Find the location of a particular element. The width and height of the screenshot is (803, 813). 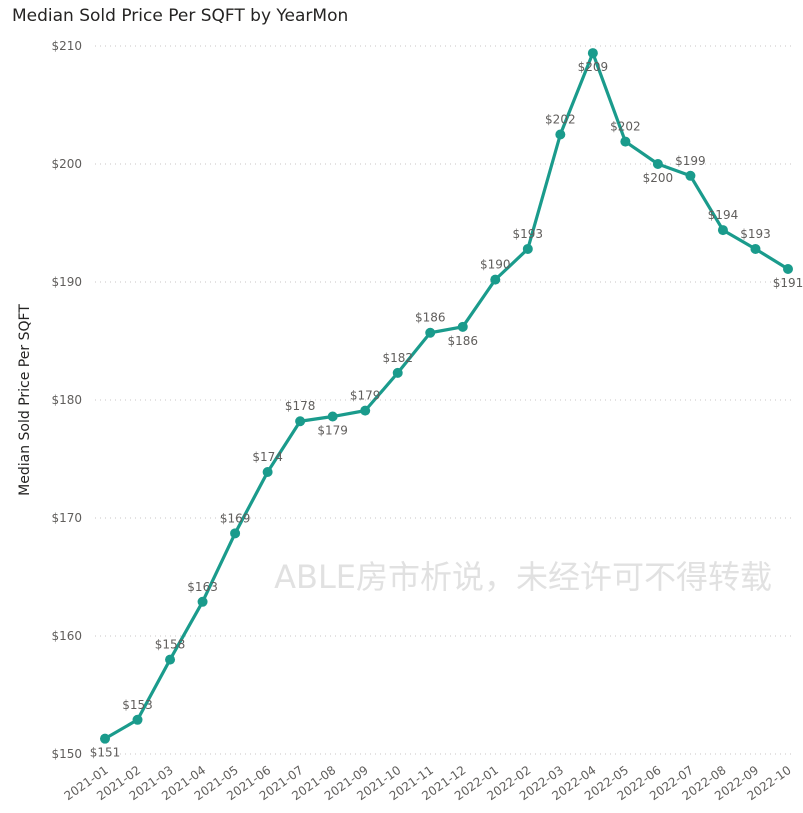

data-label: $178 is located at coordinates (300, 406).